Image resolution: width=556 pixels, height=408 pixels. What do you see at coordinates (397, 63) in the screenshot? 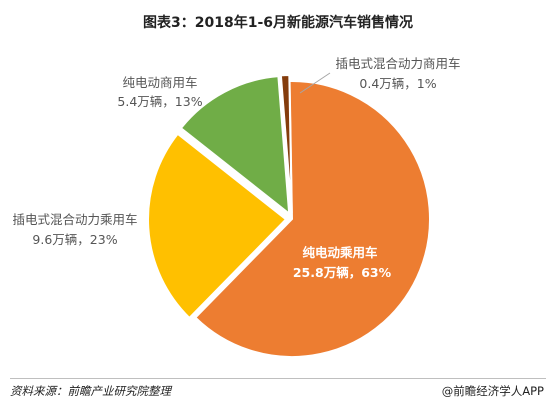
I see `slice-label-name-3: 插电式混合动力商用车` at bounding box center [397, 63].